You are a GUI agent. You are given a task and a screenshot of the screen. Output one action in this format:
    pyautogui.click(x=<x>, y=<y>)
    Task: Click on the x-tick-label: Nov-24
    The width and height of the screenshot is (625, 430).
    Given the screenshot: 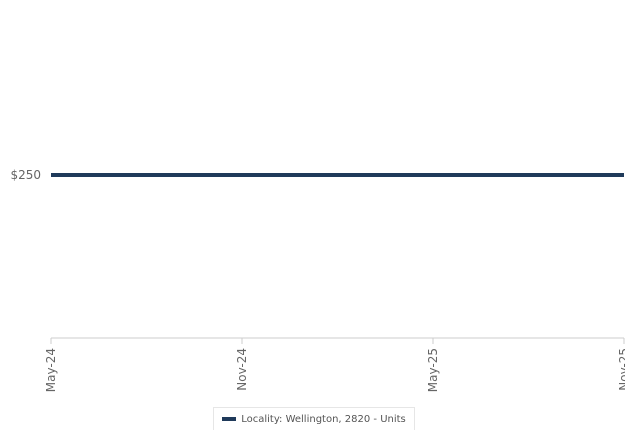 What is the action you would take?
    pyautogui.click(x=242, y=369)
    